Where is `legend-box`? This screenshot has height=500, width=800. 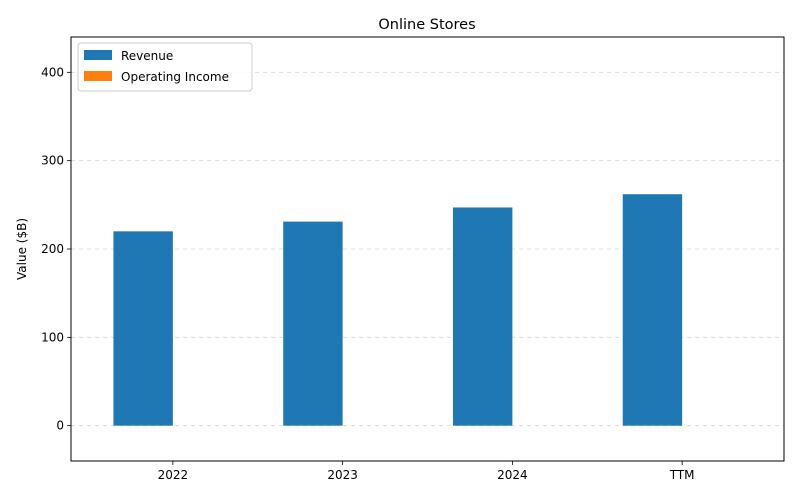 legend-box is located at coordinates (165, 67).